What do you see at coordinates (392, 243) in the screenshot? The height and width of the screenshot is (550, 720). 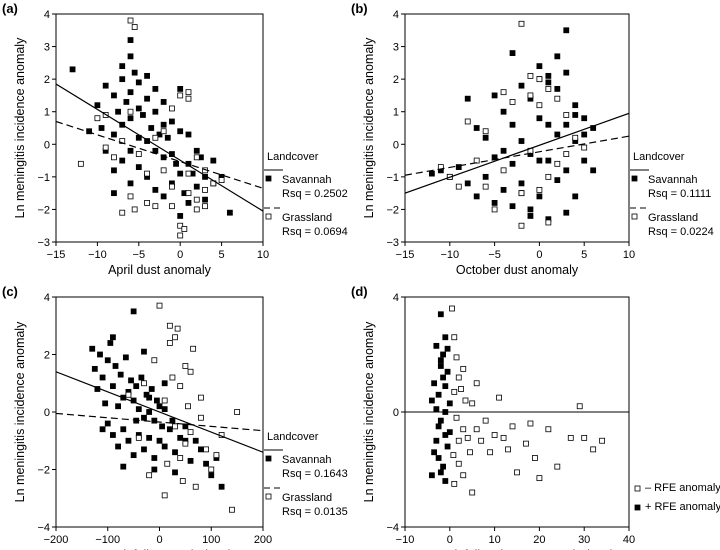 I see `panel-b-y-tick-label: −3` at bounding box center [392, 243].